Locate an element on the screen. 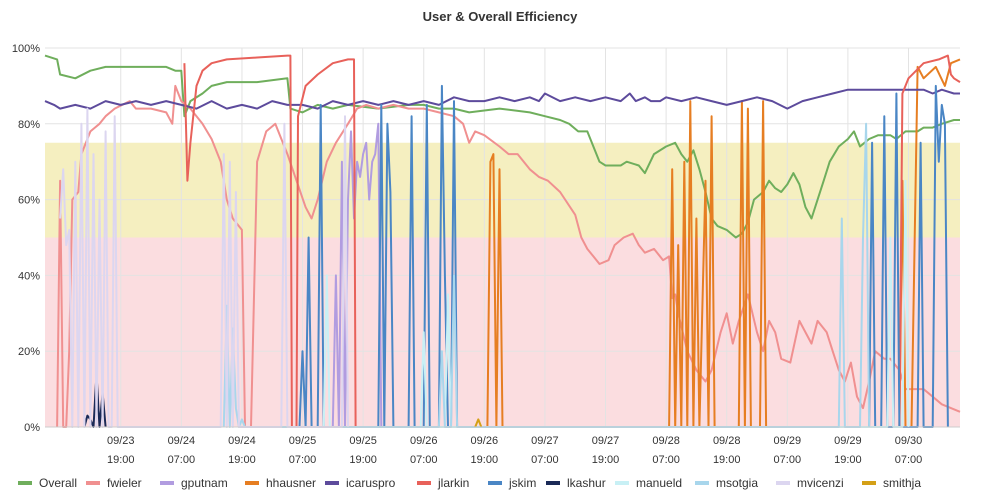  series-line-icaruspro is located at coordinates (502, 99).